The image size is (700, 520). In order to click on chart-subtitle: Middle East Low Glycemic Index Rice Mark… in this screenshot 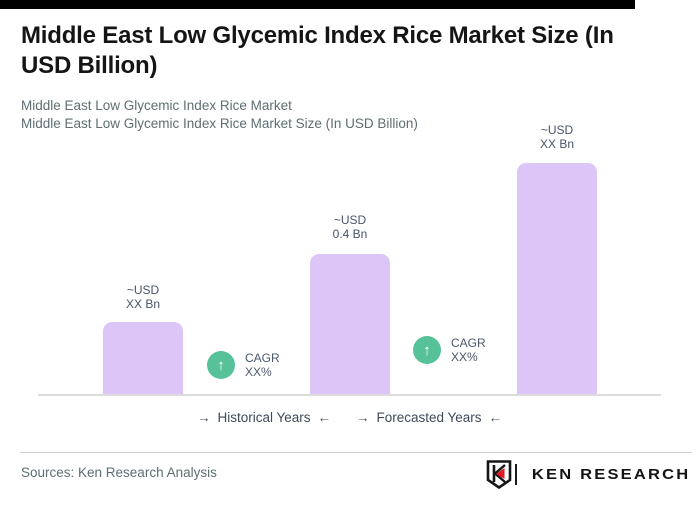, I will do `click(156, 105)`.